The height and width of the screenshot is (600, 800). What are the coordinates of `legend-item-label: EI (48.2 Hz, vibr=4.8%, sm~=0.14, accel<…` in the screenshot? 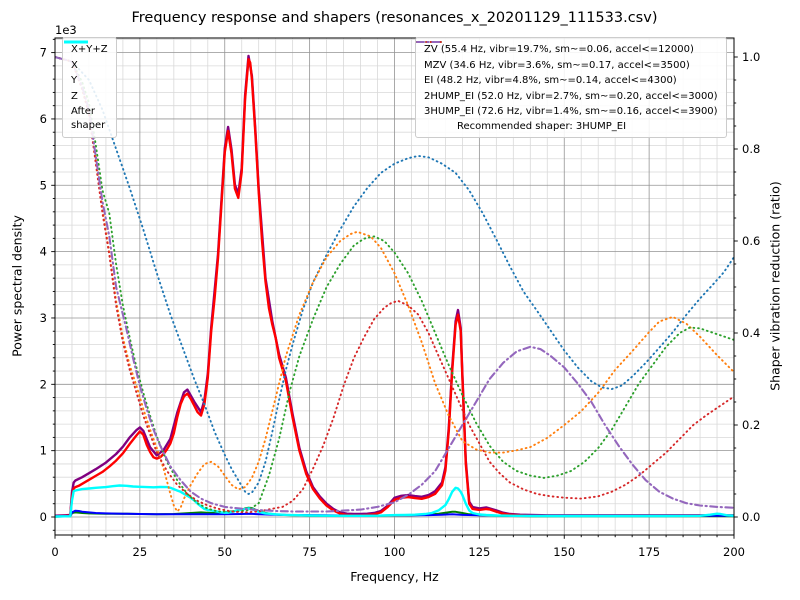 It's located at (550, 81).